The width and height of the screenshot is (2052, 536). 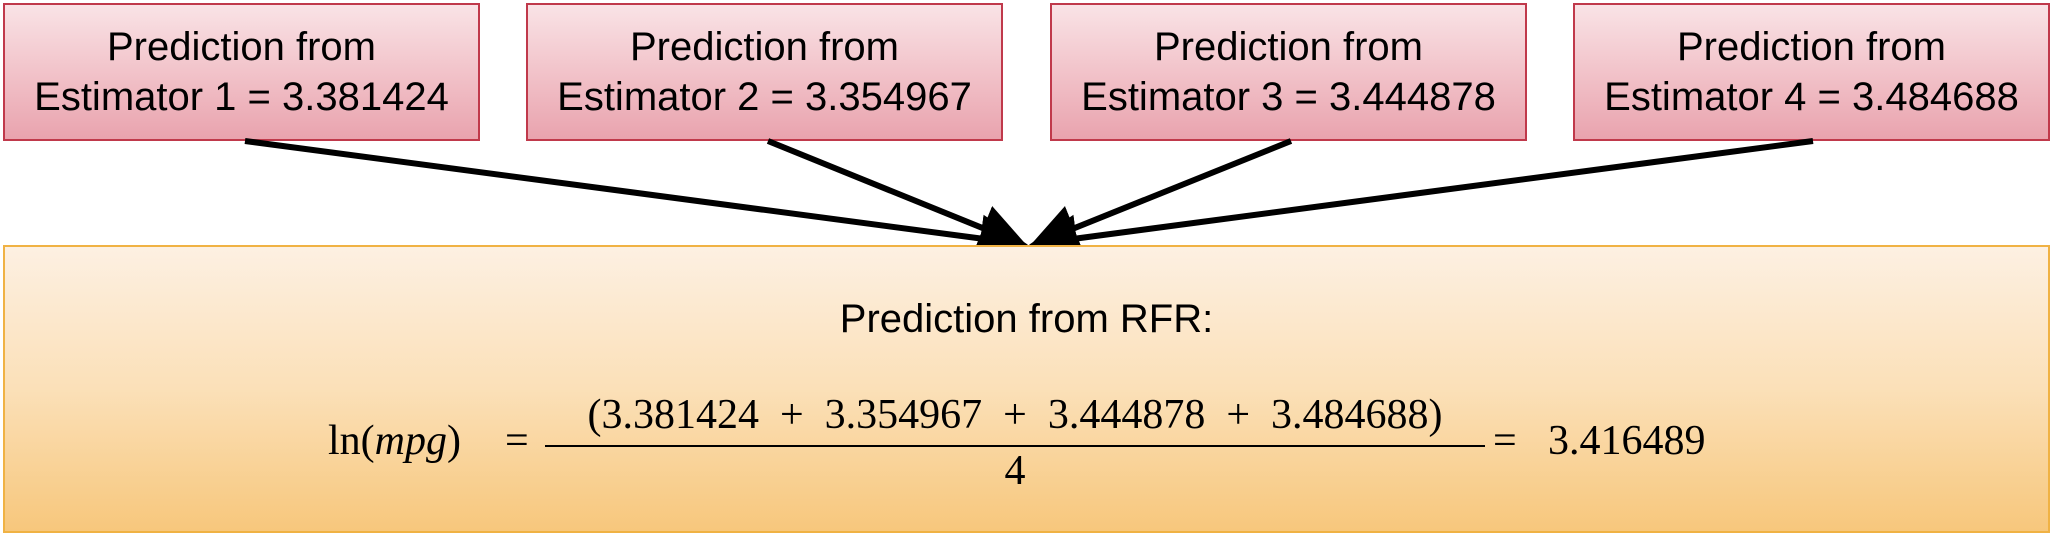 What do you see at coordinates (1288, 47) in the screenshot?
I see `estimator-3-label: Prediction from` at bounding box center [1288, 47].